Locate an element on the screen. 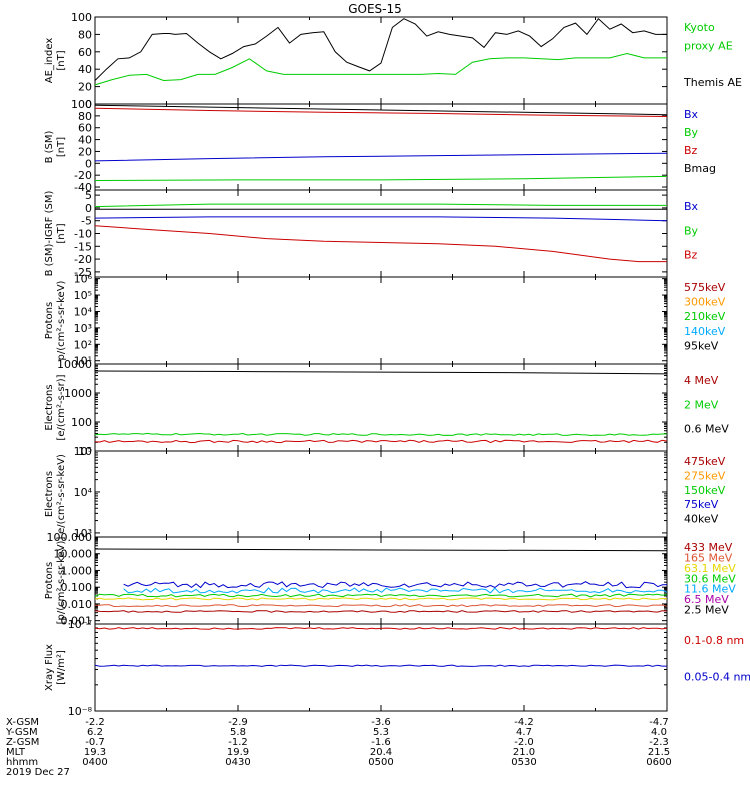  footer-value: 0500 is located at coordinates (380, 762).